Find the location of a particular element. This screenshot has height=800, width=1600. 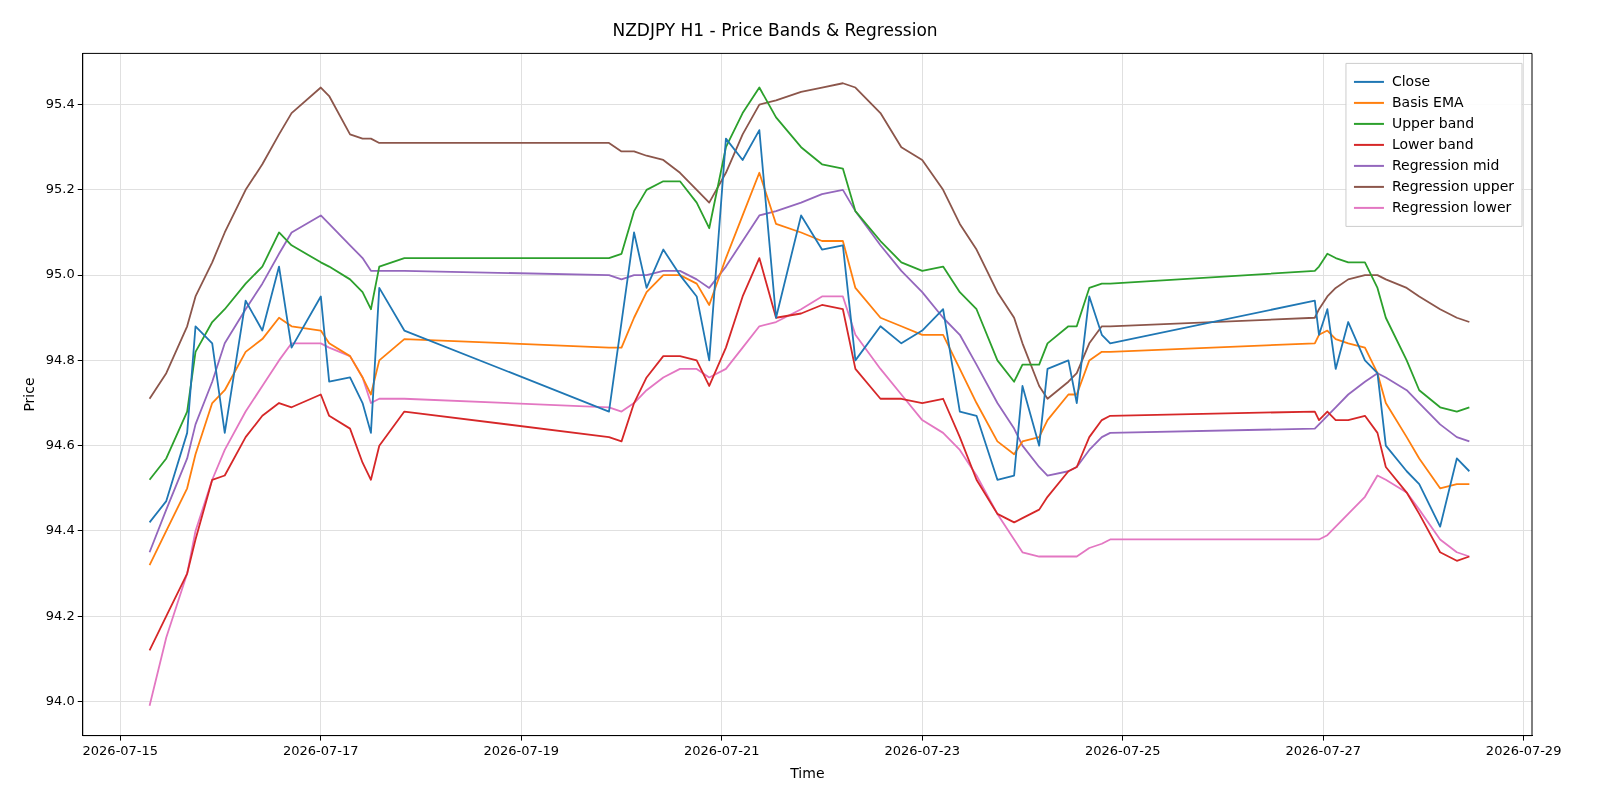

y-tick-label: 94.0 is located at coordinates (60, 700).